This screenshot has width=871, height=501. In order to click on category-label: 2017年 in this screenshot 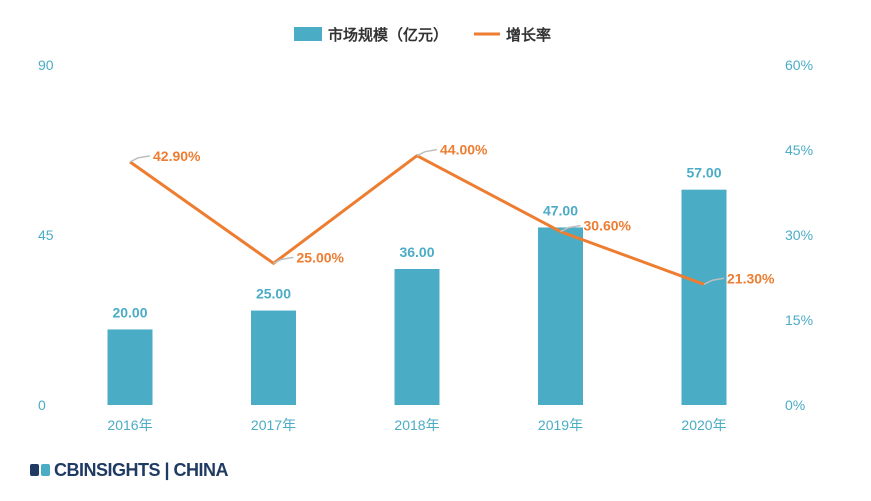, I will do `click(273, 425)`.